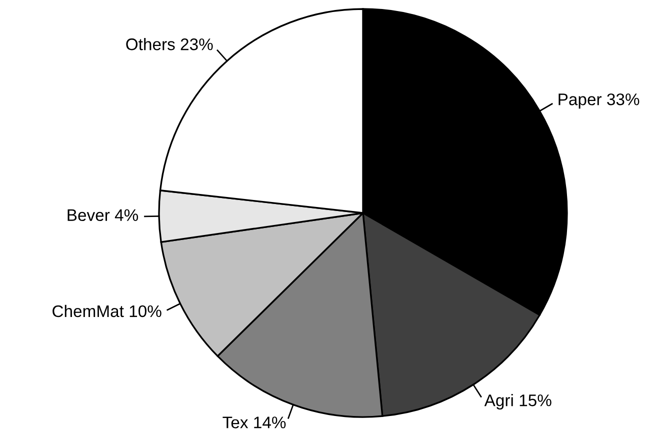 The width and height of the screenshot is (670, 439). I want to click on slice-label: Others 23%, so click(169, 44).